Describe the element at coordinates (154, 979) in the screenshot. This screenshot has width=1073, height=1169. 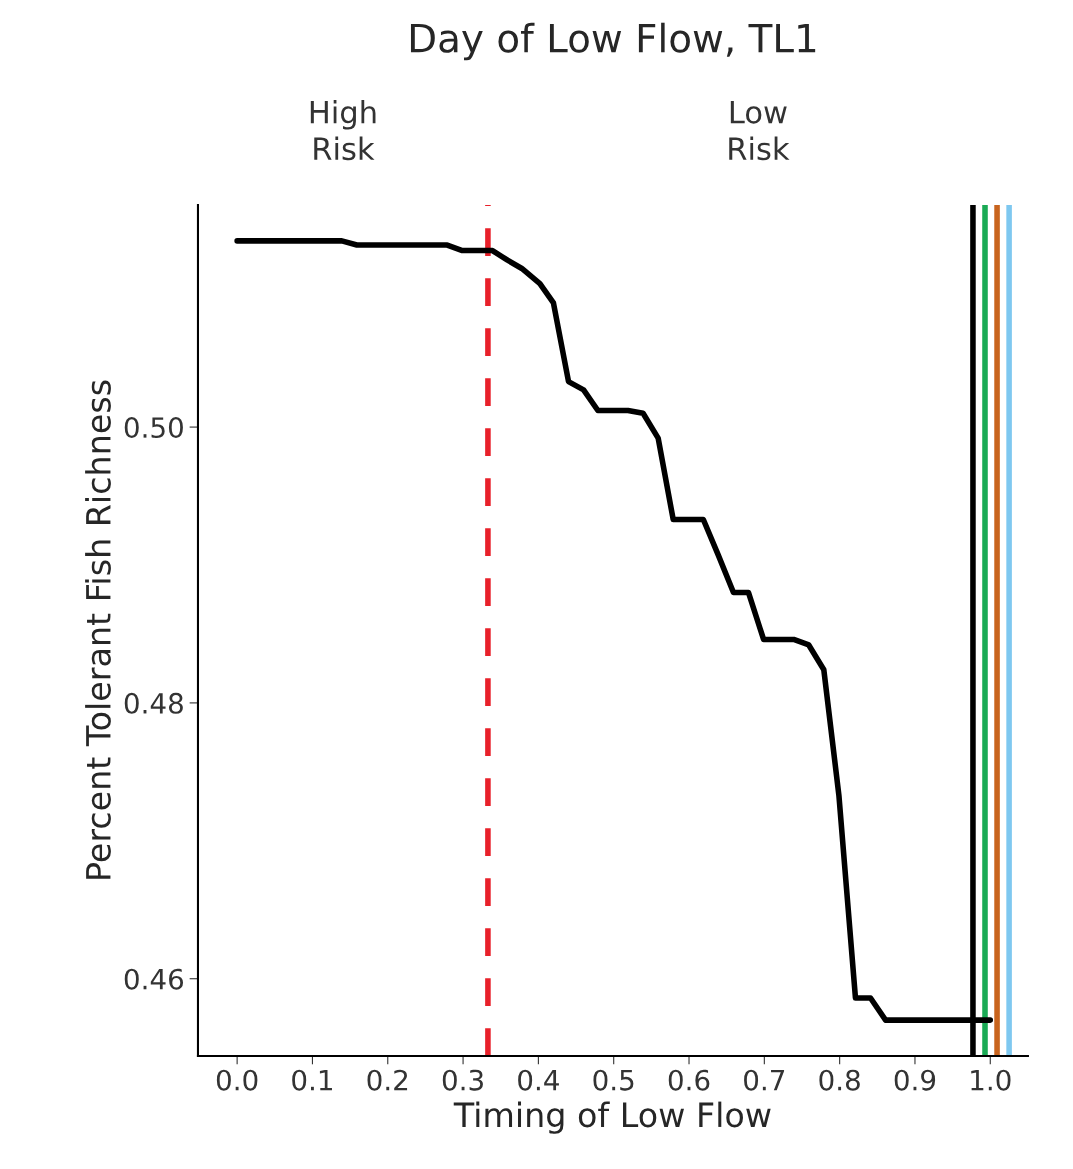
I see `y-tick-label: 0.46` at that location.